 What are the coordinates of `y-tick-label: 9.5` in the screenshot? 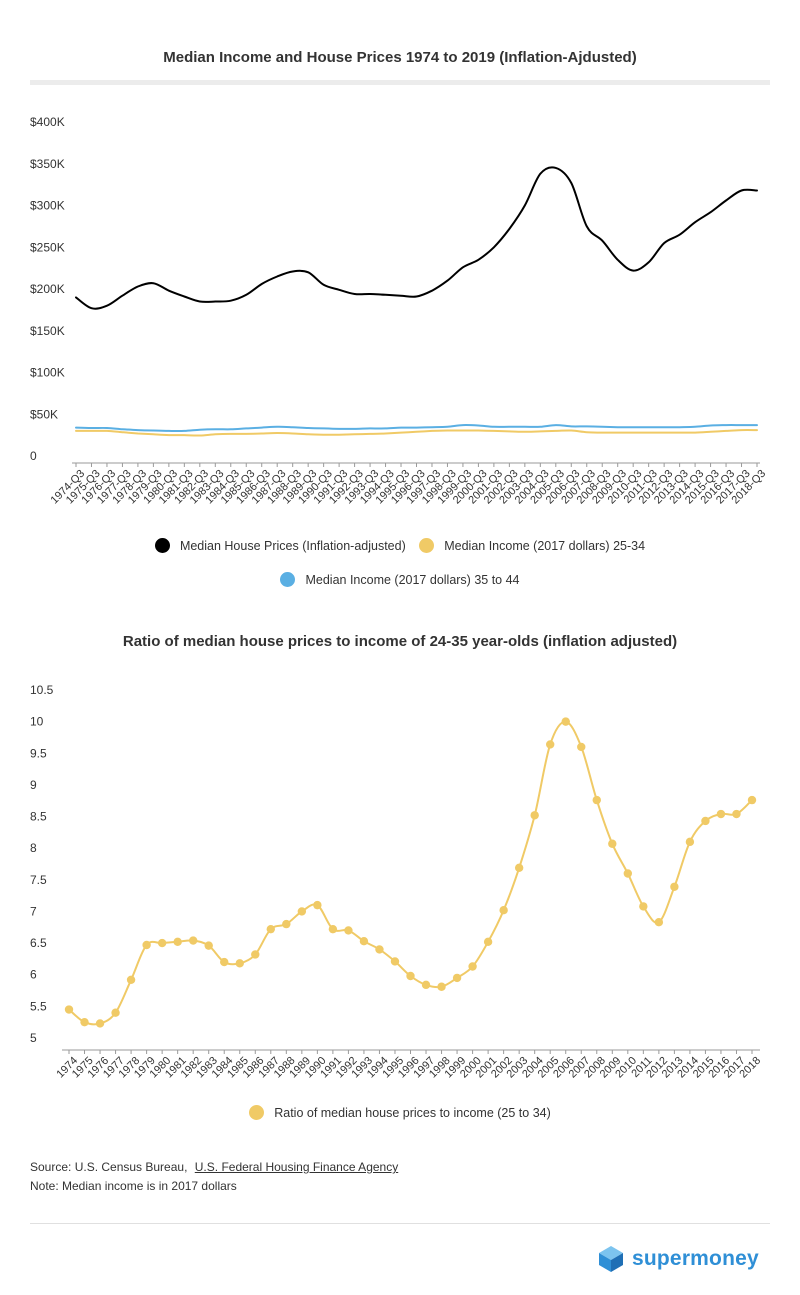 It's located at (38, 753).